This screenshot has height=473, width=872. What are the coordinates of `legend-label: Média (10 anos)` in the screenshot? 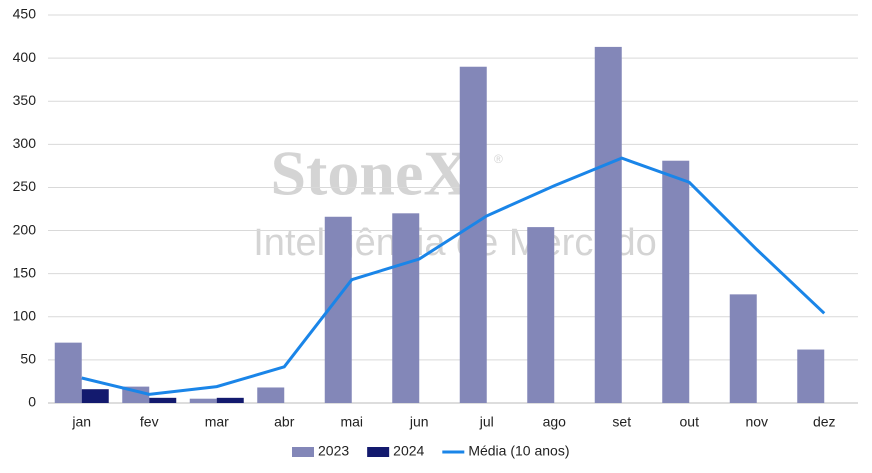 It's located at (518, 451).